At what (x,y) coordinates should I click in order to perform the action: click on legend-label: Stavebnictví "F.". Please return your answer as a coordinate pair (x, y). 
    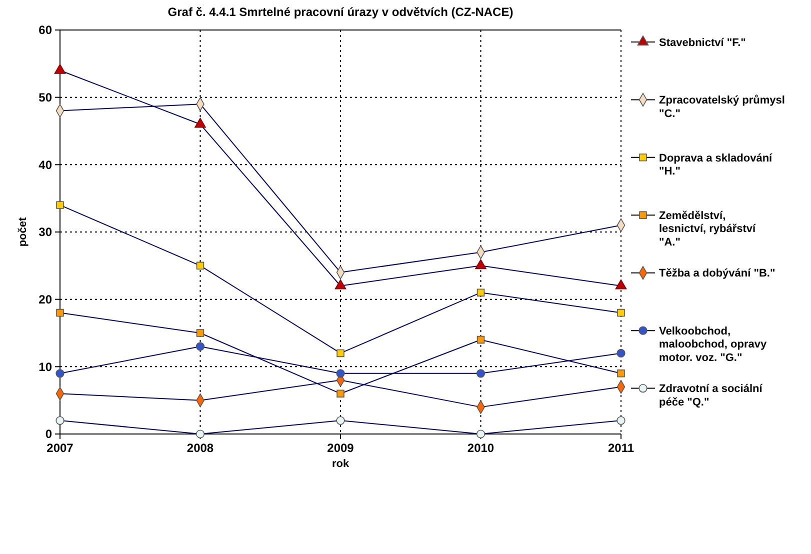
    Looking at the image, I should click on (702, 42).